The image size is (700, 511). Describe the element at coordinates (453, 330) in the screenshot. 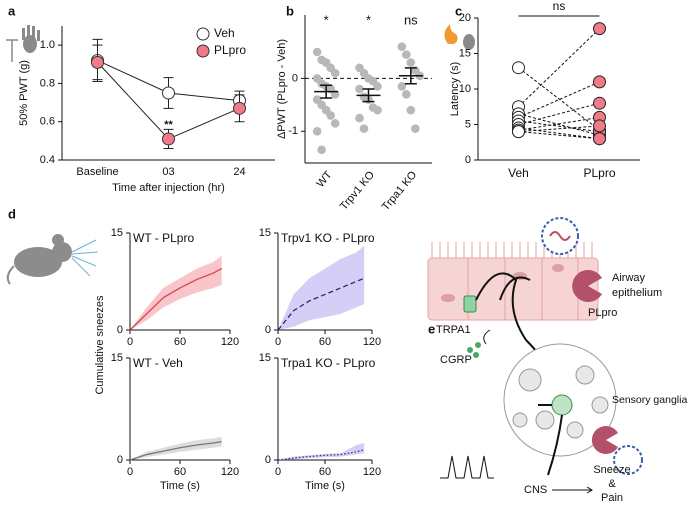

I see `label: TRPA1` at that location.